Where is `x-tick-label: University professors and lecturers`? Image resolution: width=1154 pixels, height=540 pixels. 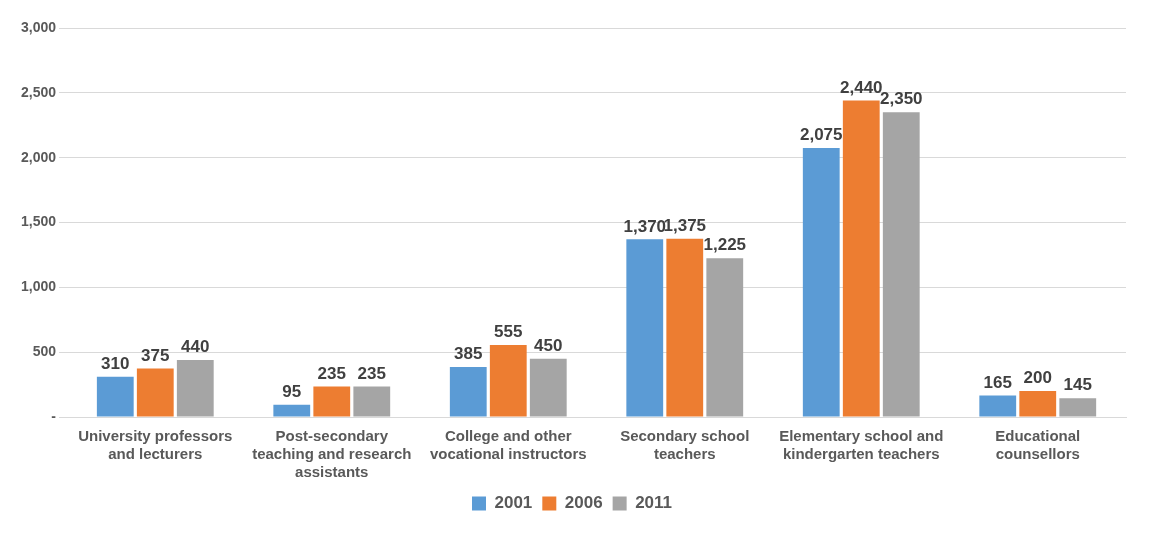 x-tick-label: University professors and lecturers is located at coordinates (155, 445).